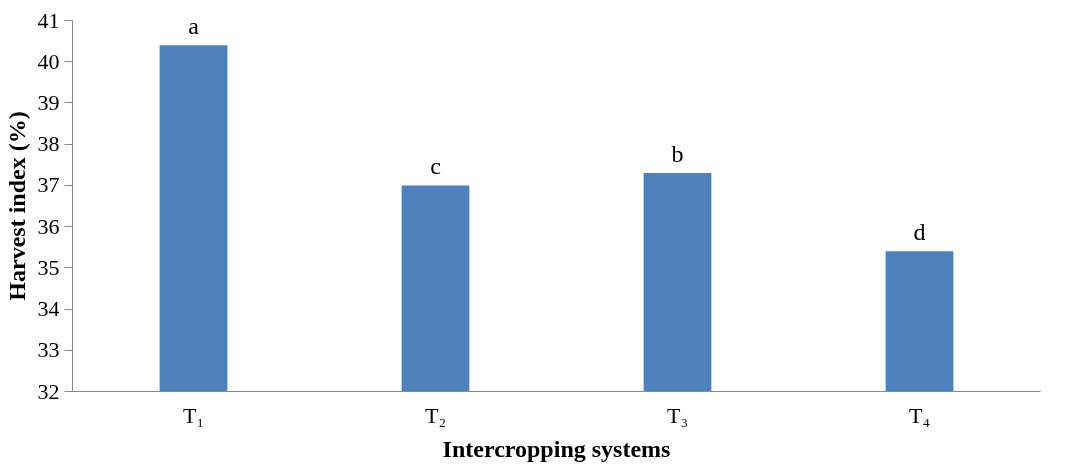 This screenshot has width=1074, height=468. Describe the element at coordinates (48, 102) in the screenshot. I see `y-tick-label: 39` at that location.